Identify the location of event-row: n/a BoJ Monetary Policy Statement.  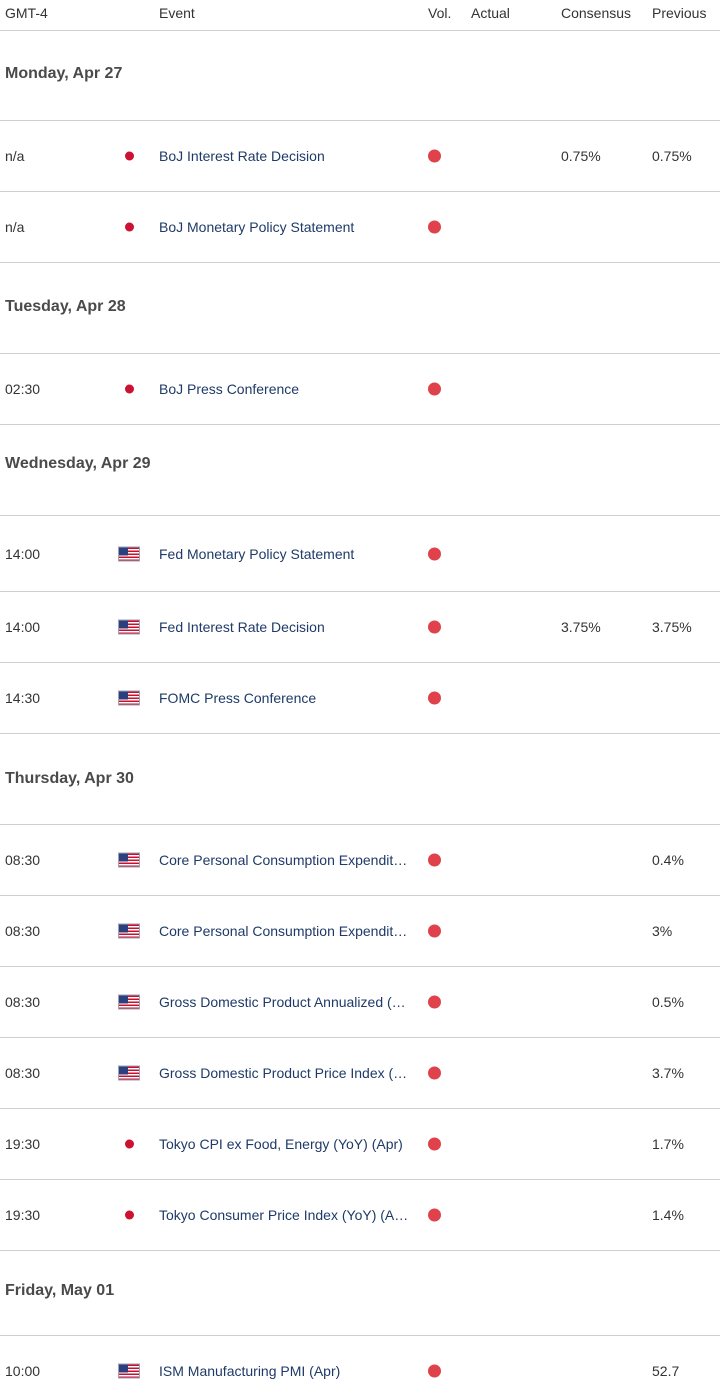
(360, 227).